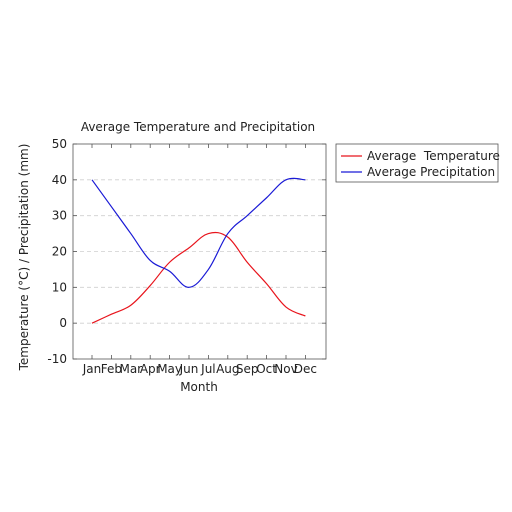 This screenshot has width=512, height=512. Describe the element at coordinates (431, 172) in the screenshot. I see `legend-label-precipitation: Average Precipitation` at that location.